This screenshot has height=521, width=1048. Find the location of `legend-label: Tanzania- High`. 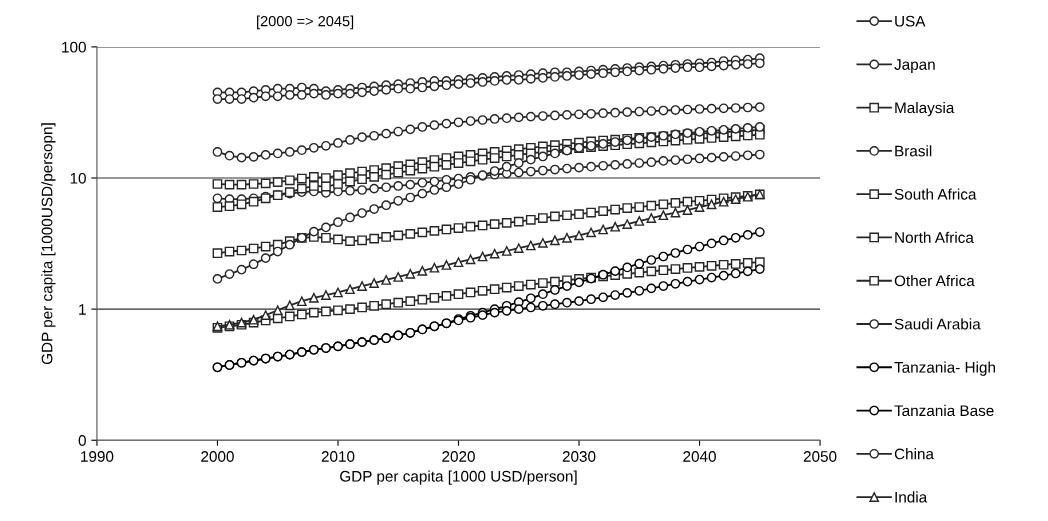

legend-label: Tanzania- High is located at coordinates (944, 368).